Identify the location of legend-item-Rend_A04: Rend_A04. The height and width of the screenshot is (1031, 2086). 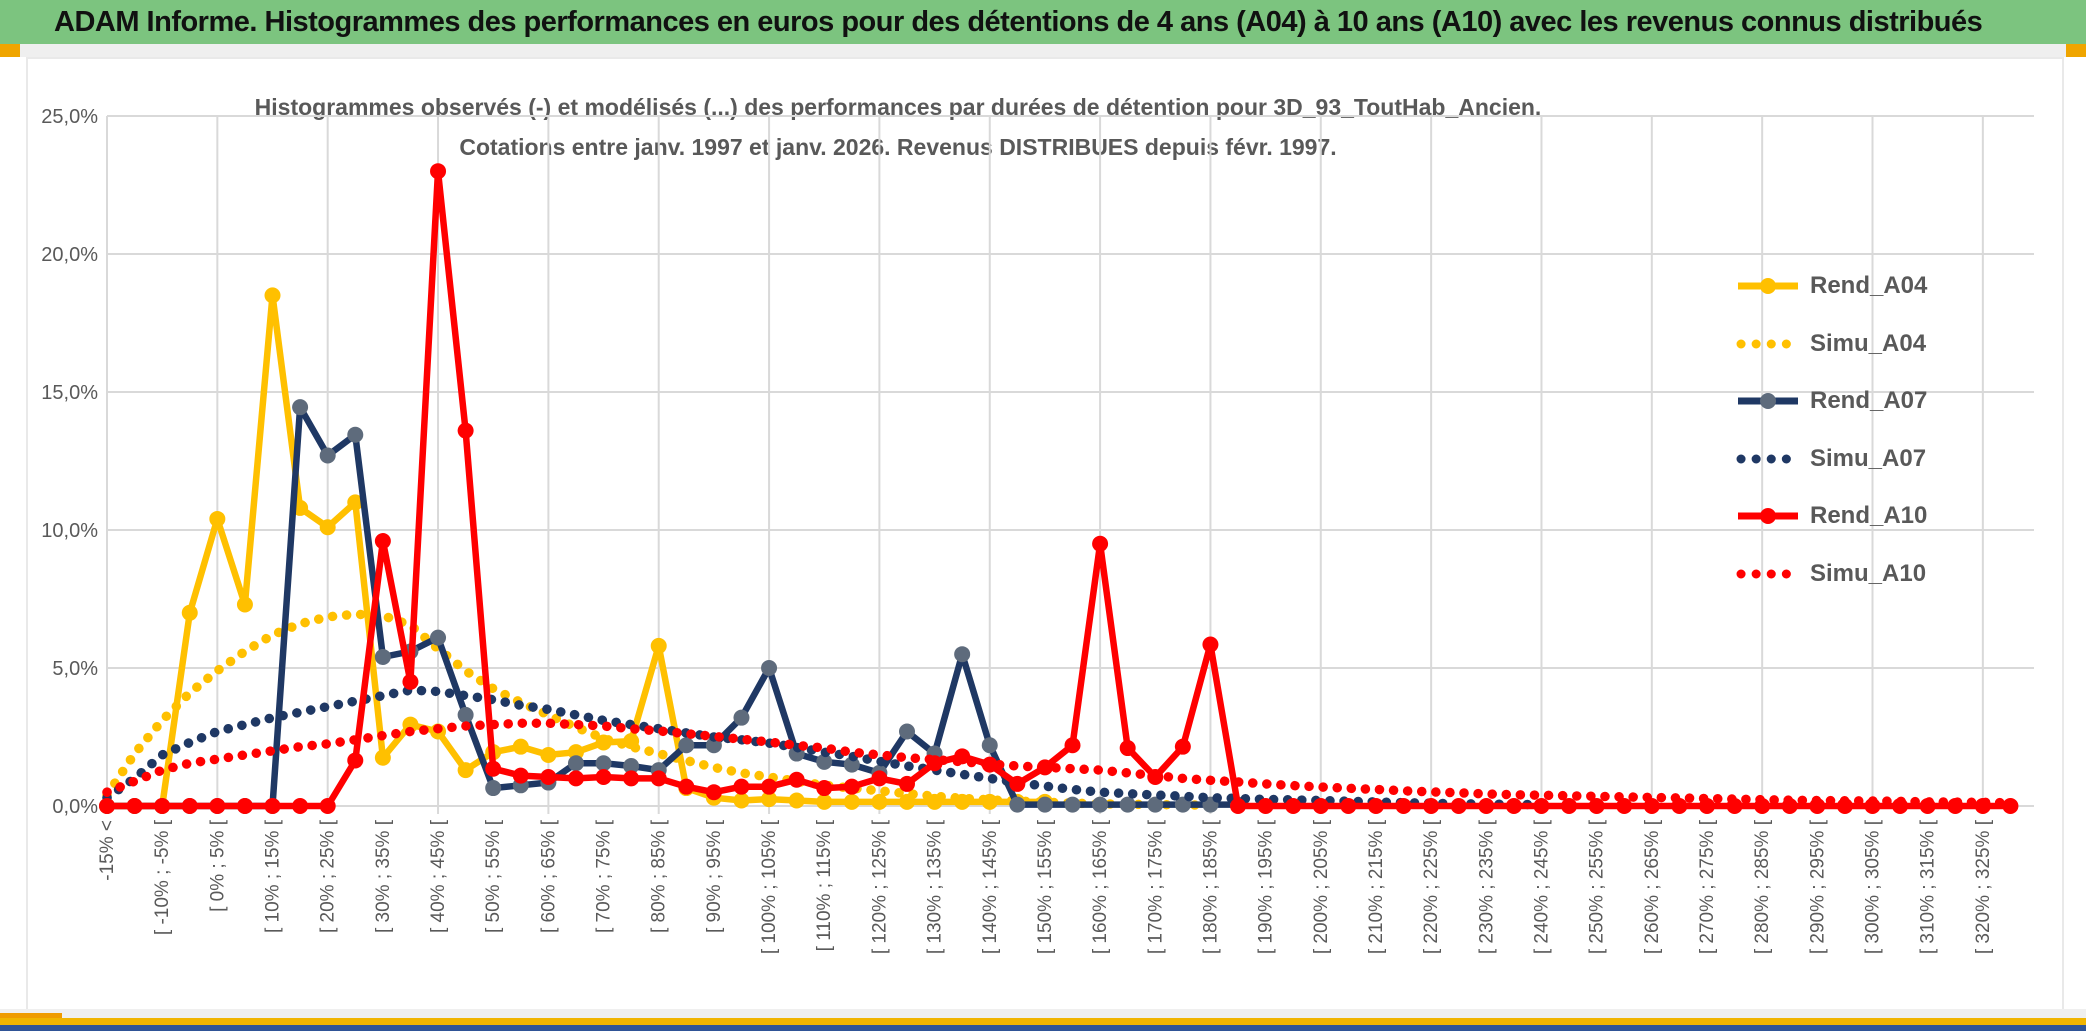
(1831, 286).